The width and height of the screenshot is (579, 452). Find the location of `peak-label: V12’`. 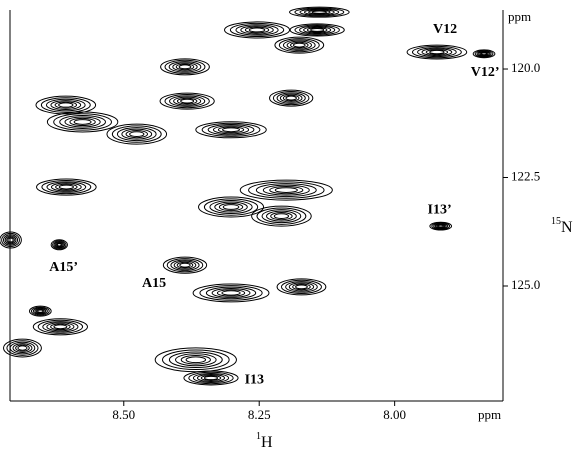

peak-label: V12’ is located at coordinates (485, 72).